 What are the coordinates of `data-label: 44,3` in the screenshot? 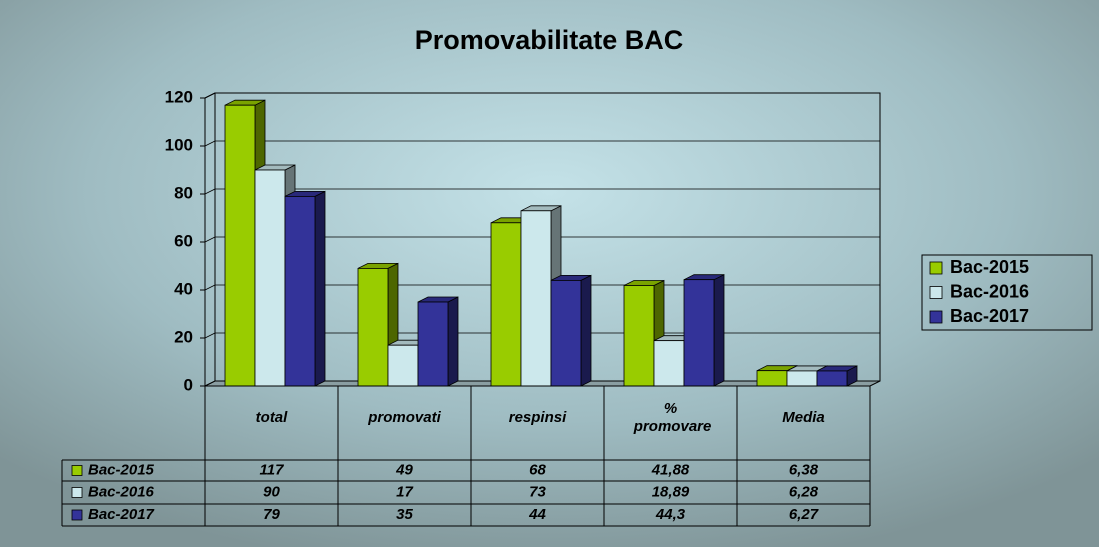 It's located at (670, 514).